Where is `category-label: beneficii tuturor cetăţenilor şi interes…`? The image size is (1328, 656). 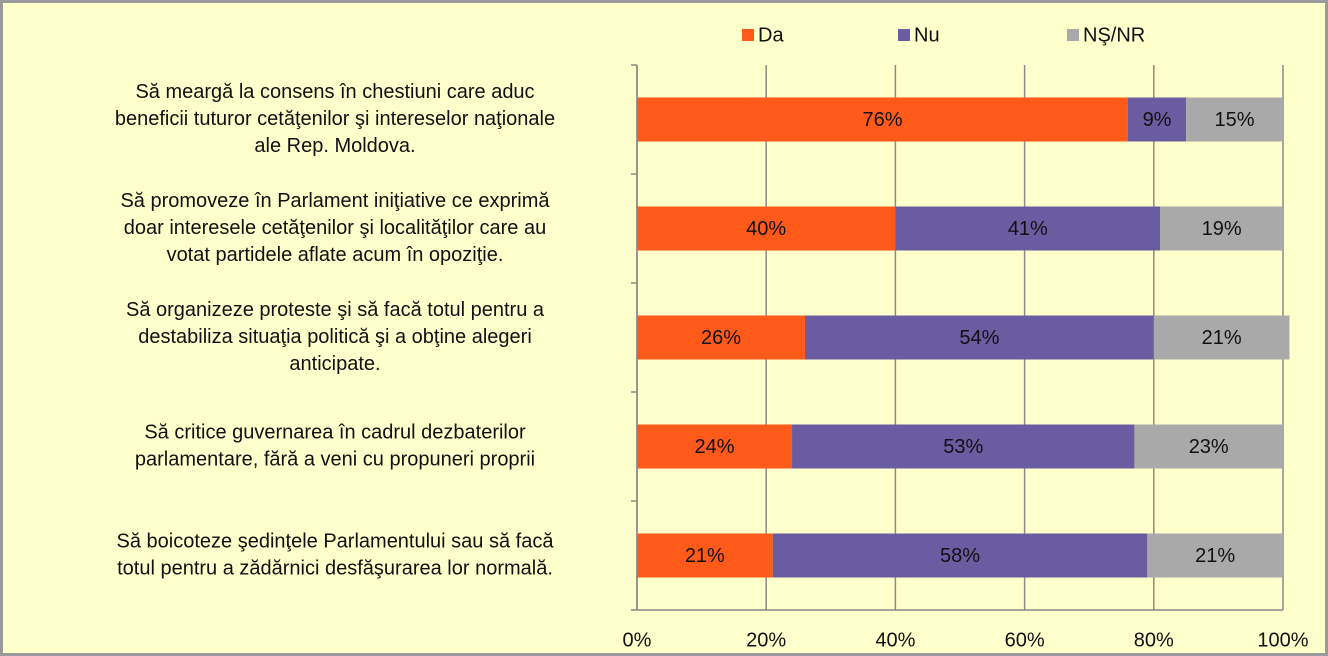 category-label: beneficii tuturor cetăţenilor şi interes… is located at coordinates (335, 119).